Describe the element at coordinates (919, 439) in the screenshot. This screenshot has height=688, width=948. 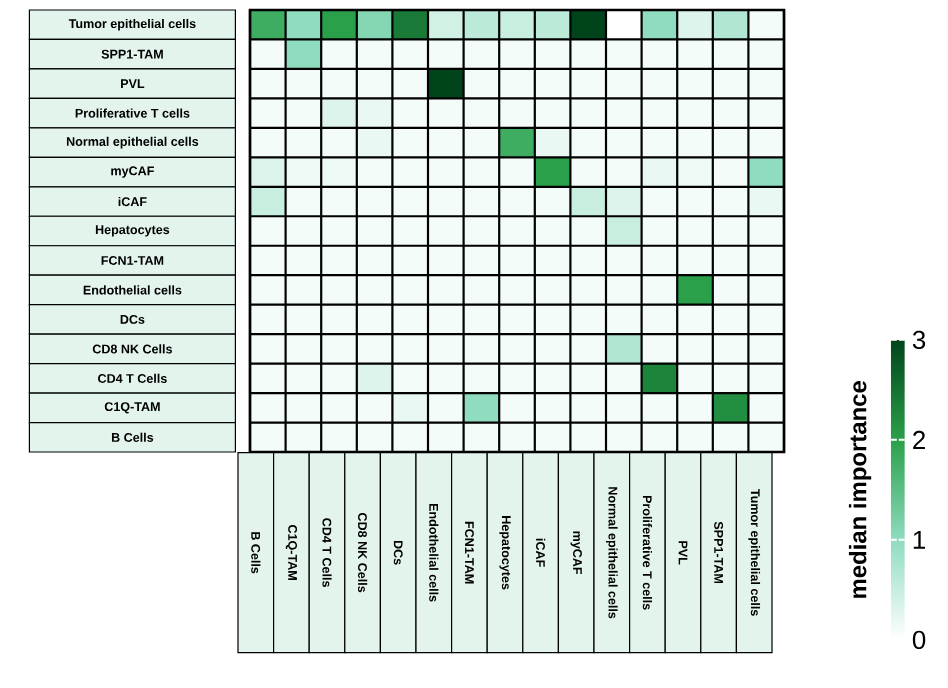
I see `color-bar-label: 2` at that location.